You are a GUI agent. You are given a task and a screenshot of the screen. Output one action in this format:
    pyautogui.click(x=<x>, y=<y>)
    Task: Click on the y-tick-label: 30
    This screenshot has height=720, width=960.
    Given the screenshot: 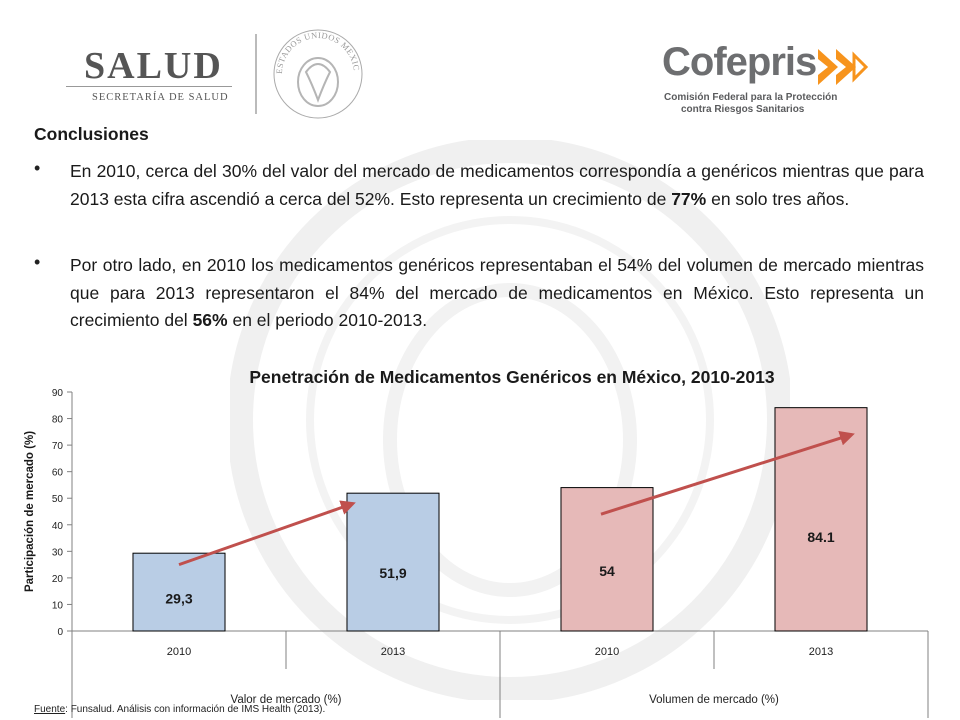 What is the action you would take?
    pyautogui.click(x=58, y=552)
    